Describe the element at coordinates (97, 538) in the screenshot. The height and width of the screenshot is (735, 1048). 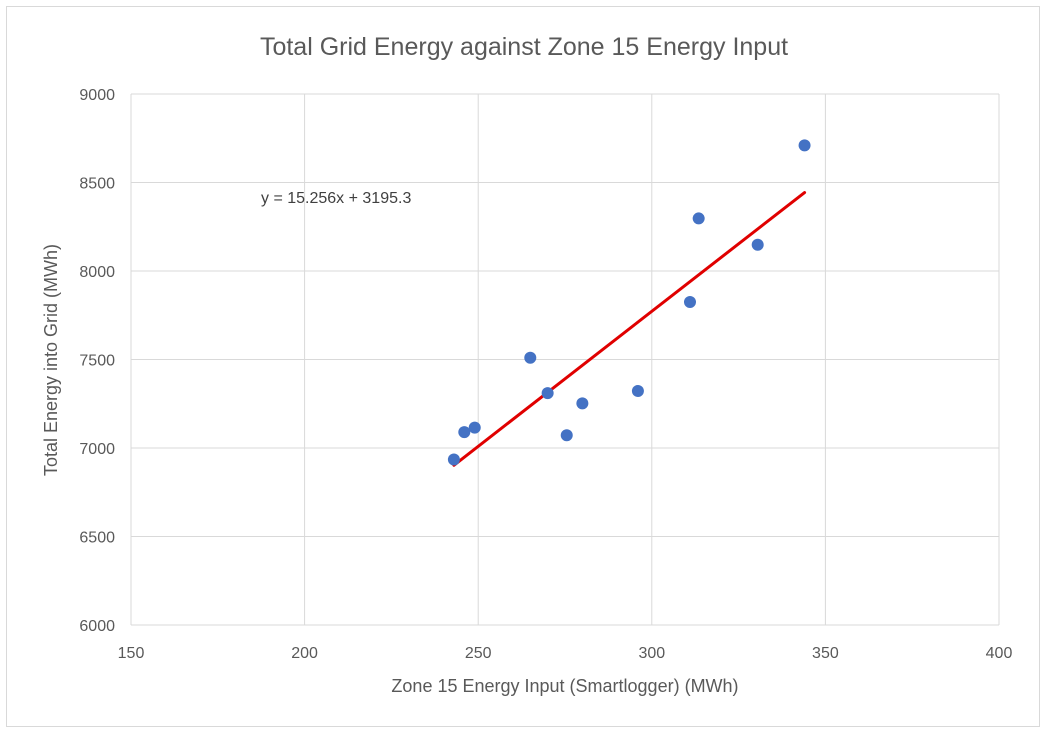
I see `y-tick-label: 6500` at that location.